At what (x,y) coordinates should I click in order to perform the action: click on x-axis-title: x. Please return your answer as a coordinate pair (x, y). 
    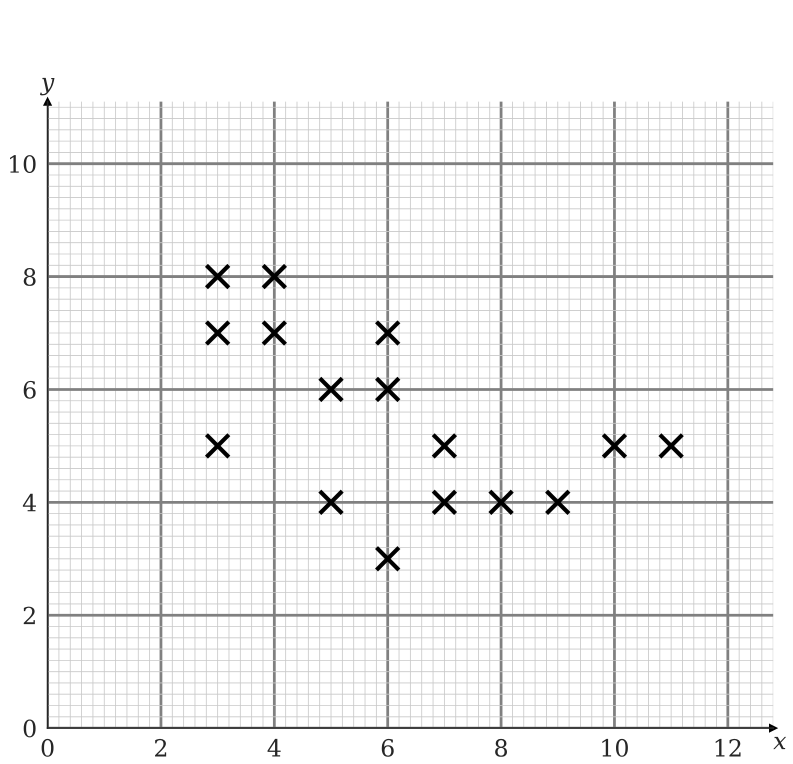
    Looking at the image, I should click on (779, 743).